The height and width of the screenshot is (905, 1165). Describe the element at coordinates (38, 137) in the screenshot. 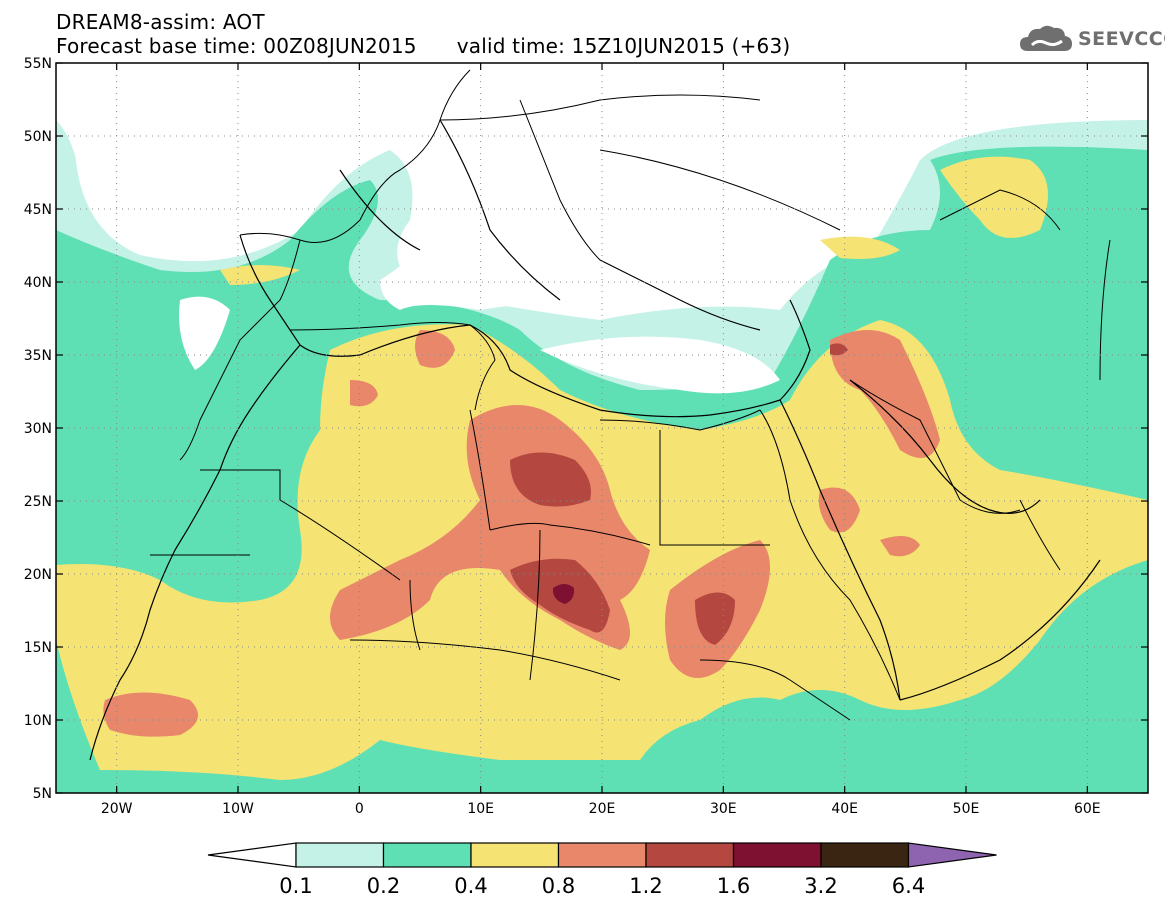

I see `lat-label: 50N` at that location.